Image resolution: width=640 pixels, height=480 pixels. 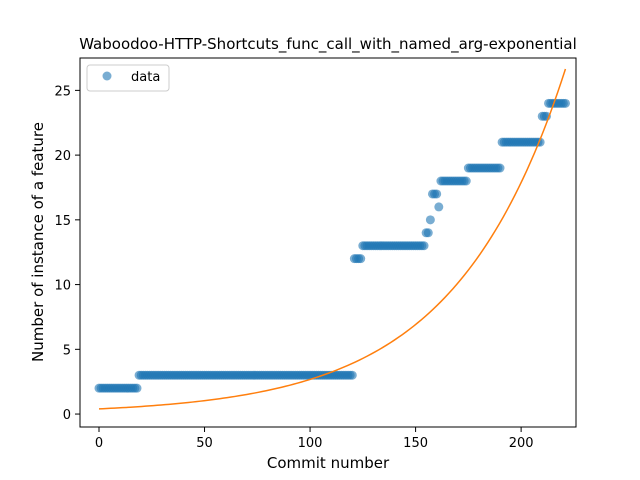 I want to click on x-tick-label: 0, so click(x=99, y=443).